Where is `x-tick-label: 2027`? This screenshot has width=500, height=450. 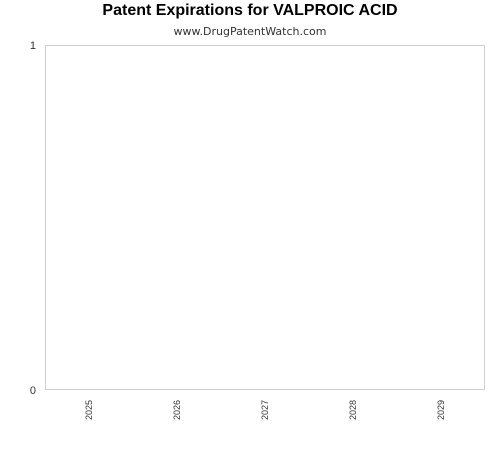 x-tick-label: 2027 is located at coordinates (265, 410).